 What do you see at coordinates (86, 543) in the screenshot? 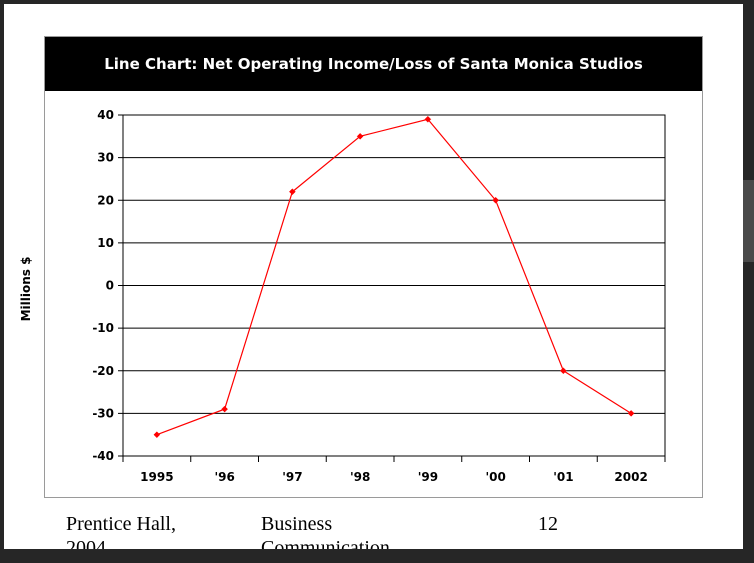
I see `footer-publisher-line2: 2004` at bounding box center [86, 543].